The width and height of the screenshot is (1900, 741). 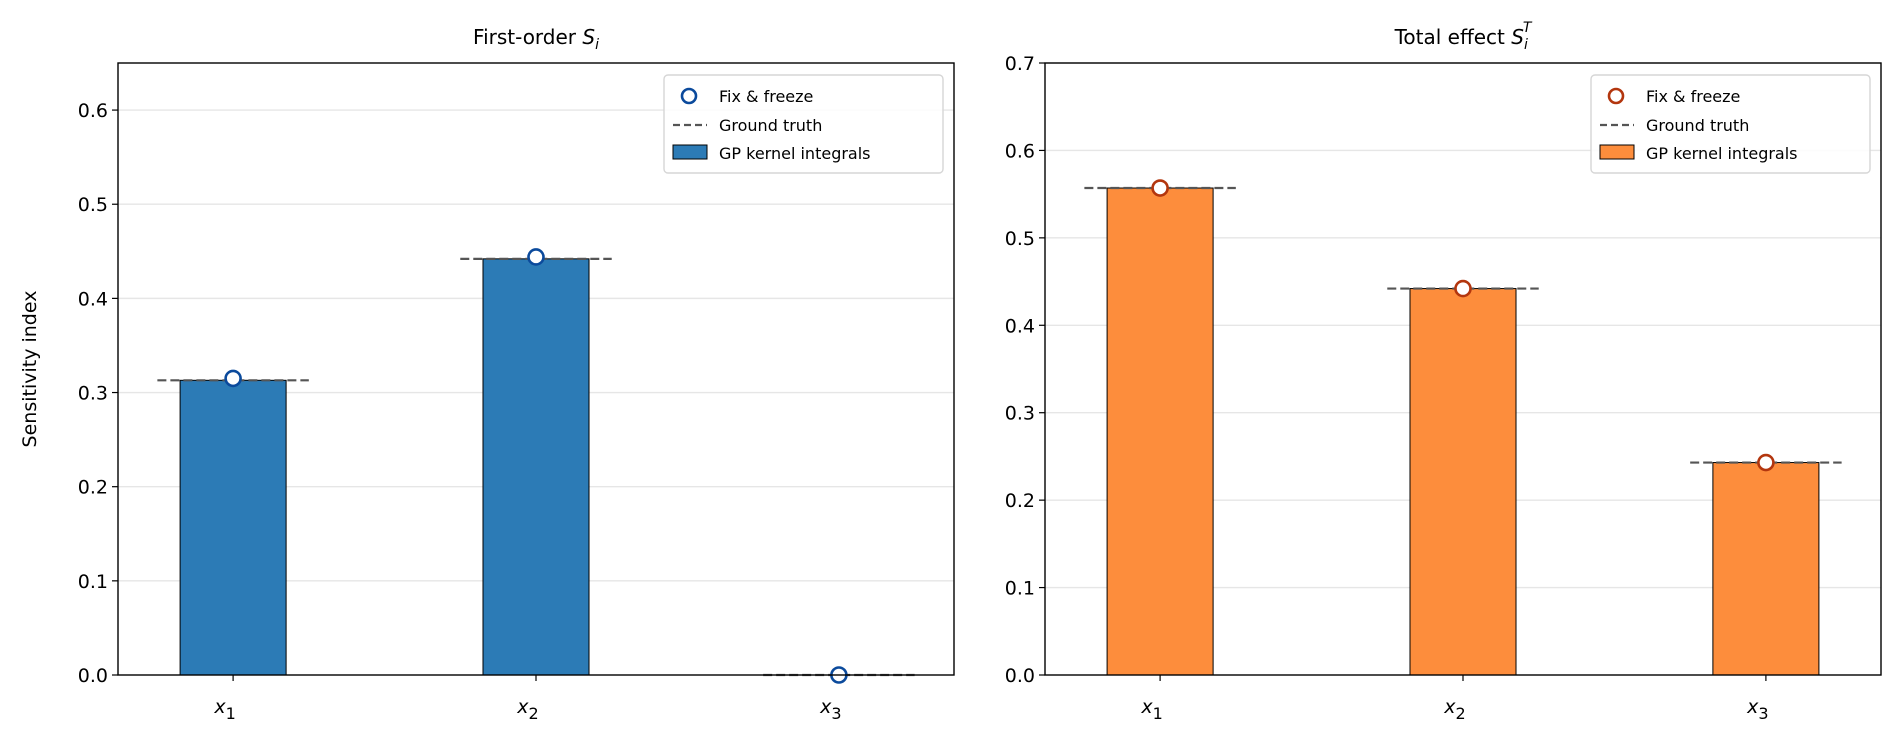 I want to click on y-tick-label: 0.7, so click(x=1020, y=64).